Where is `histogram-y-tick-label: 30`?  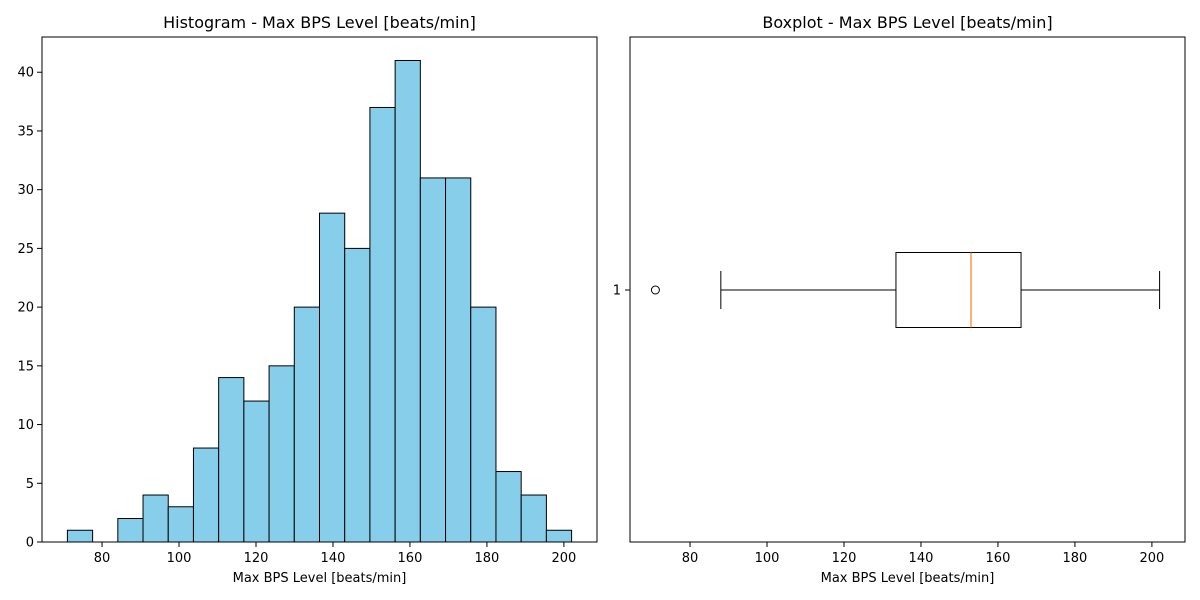 histogram-y-tick-label: 30 is located at coordinates (25, 190).